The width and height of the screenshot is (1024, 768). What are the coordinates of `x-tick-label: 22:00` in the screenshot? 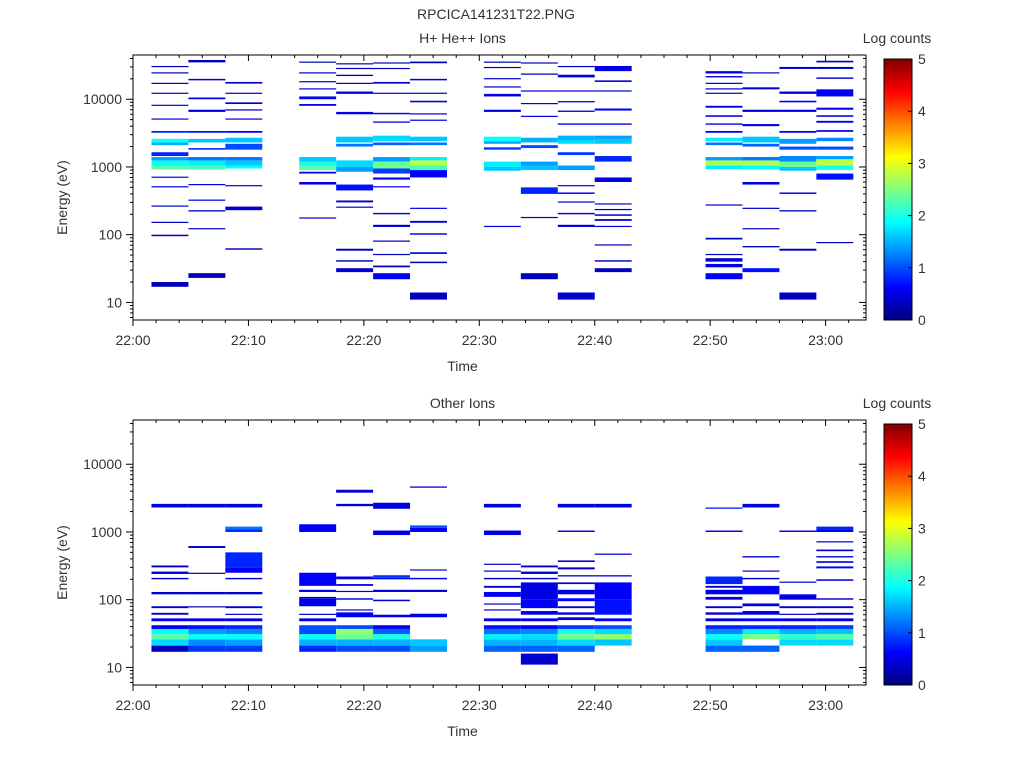 It's located at (132, 340).